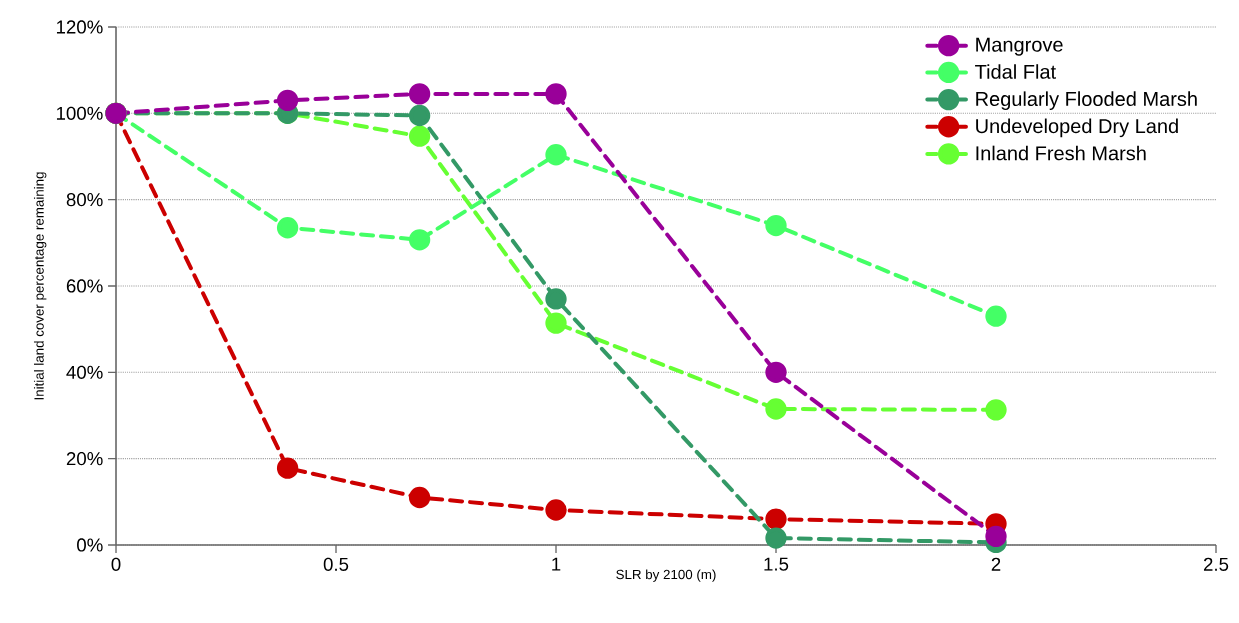 The height and width of the screenshot is (623, 1239). Describe the element at coordinates (40, 286) in the screenshot. I see `y-axis-title: Initial land cover percentage remaining` at that location.